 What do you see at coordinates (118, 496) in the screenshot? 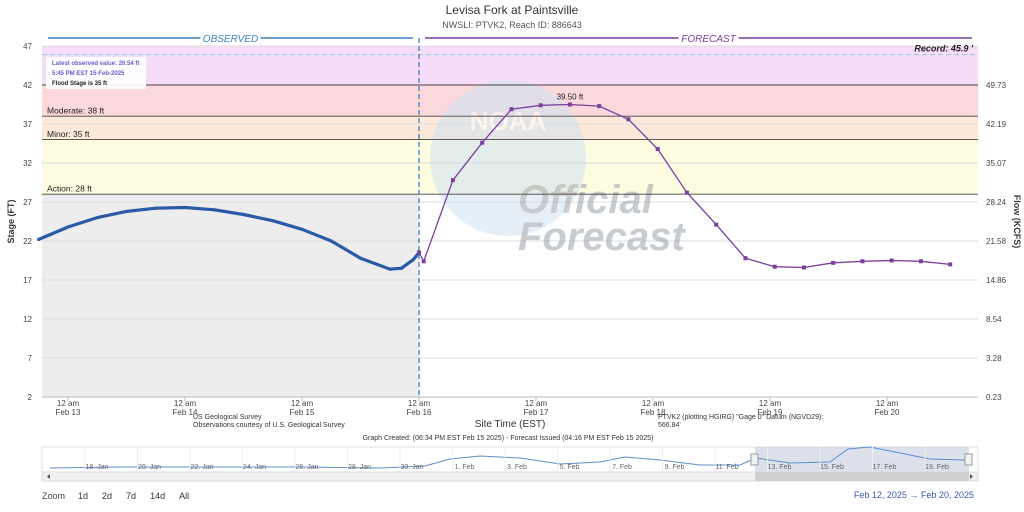
I see `zoom-controls: Zoom 1d 2d 7d 14d All` at bounding box center [118, 496].